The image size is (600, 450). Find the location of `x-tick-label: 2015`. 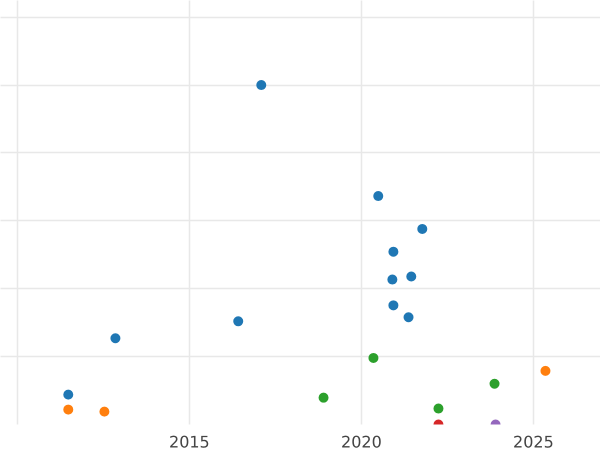

x-tick-label: 2015 is located at coordinates (189, 441).